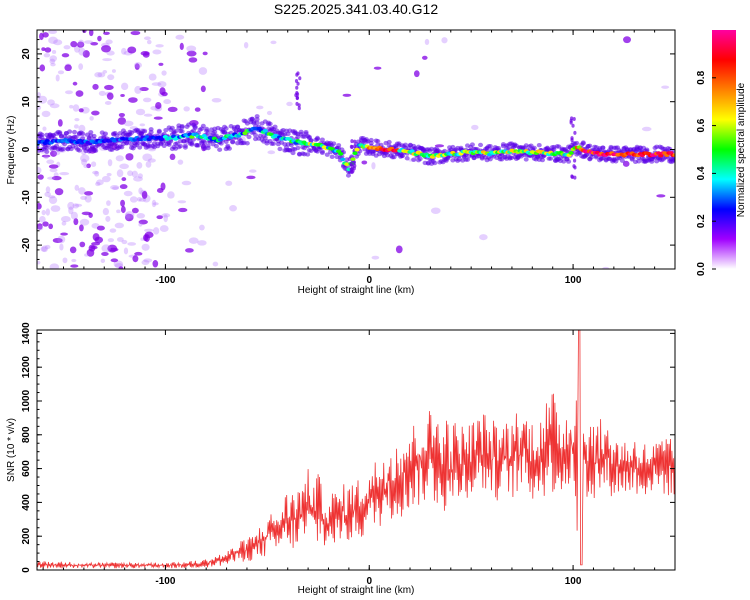 Image resolution: width=750 pixels, height=600 pixels. Describe the element at coordinates (26, 54) in the screenshot. I see `spectrogram-y-tick-label: 20` at that location.